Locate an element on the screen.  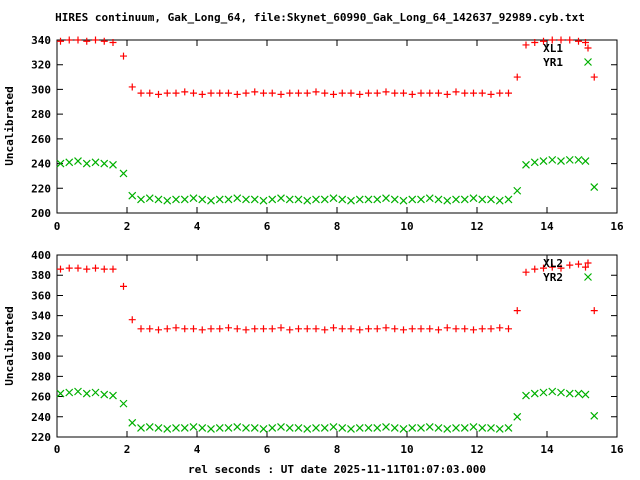
series-XL2 is located at coordinates (327, 297).